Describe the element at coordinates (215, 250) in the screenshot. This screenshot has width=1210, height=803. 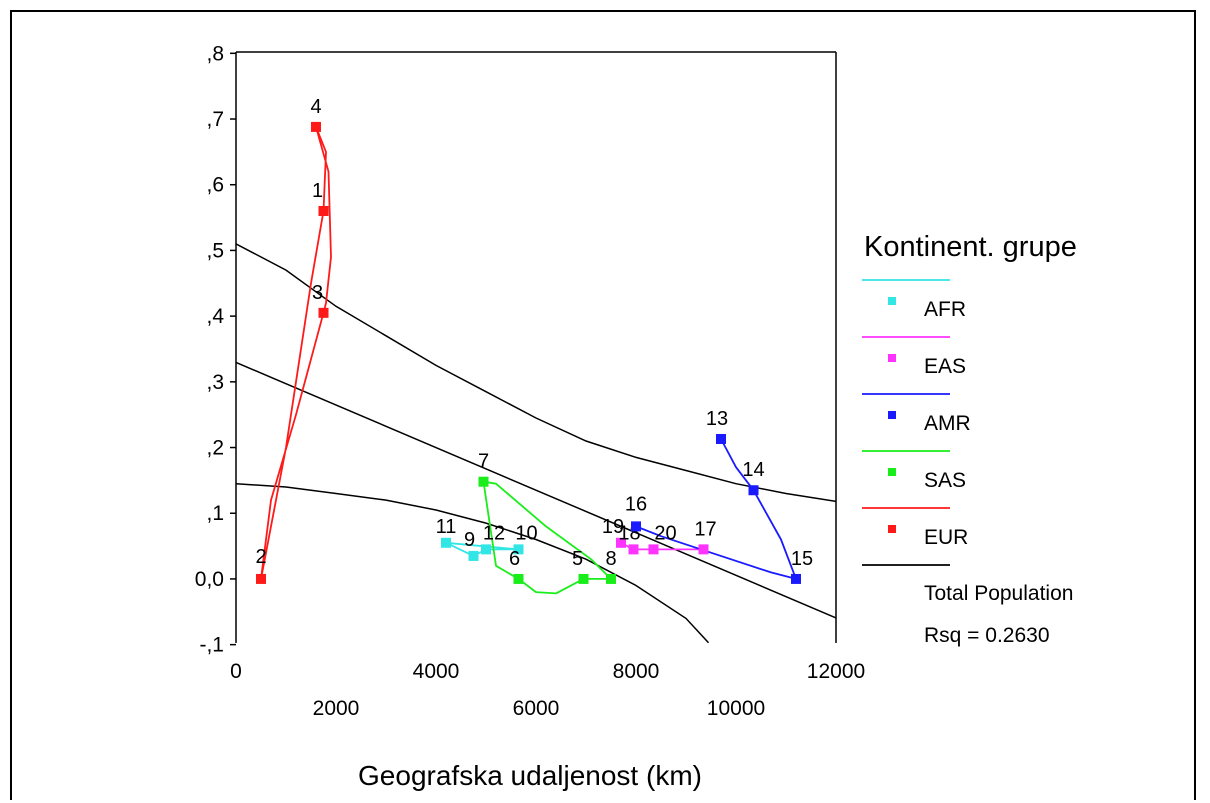
I see `y-tick-label: ,5` at that location.